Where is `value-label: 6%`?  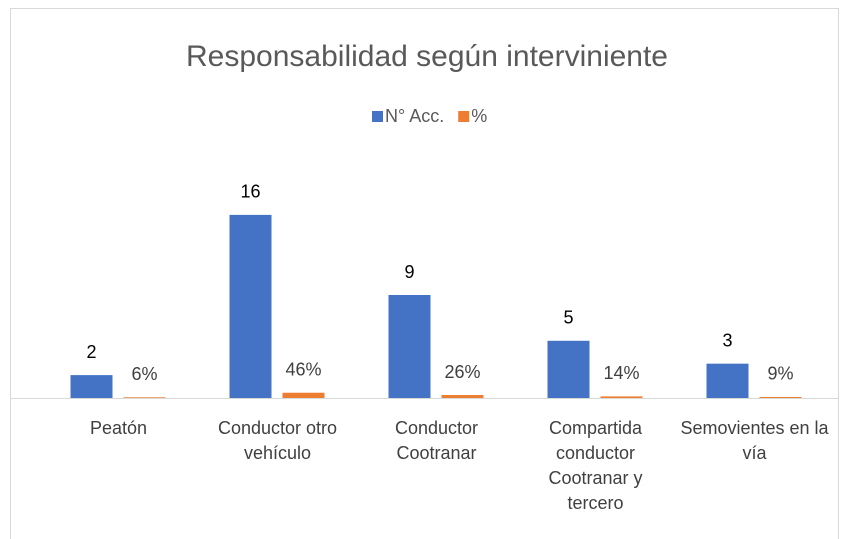 value-label: 6% is located at coordinates (144, 374).